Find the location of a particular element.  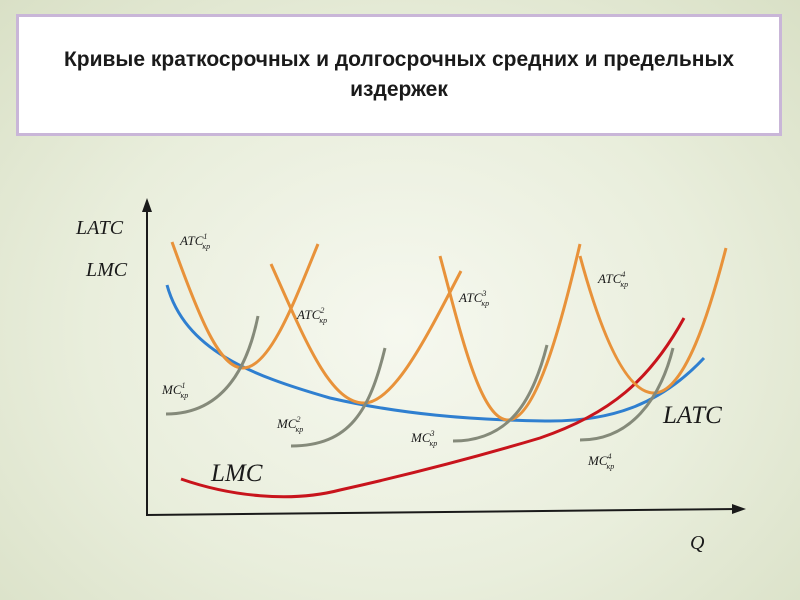

y-axis-label-latc: LATC is located at coordinates (99, 228).